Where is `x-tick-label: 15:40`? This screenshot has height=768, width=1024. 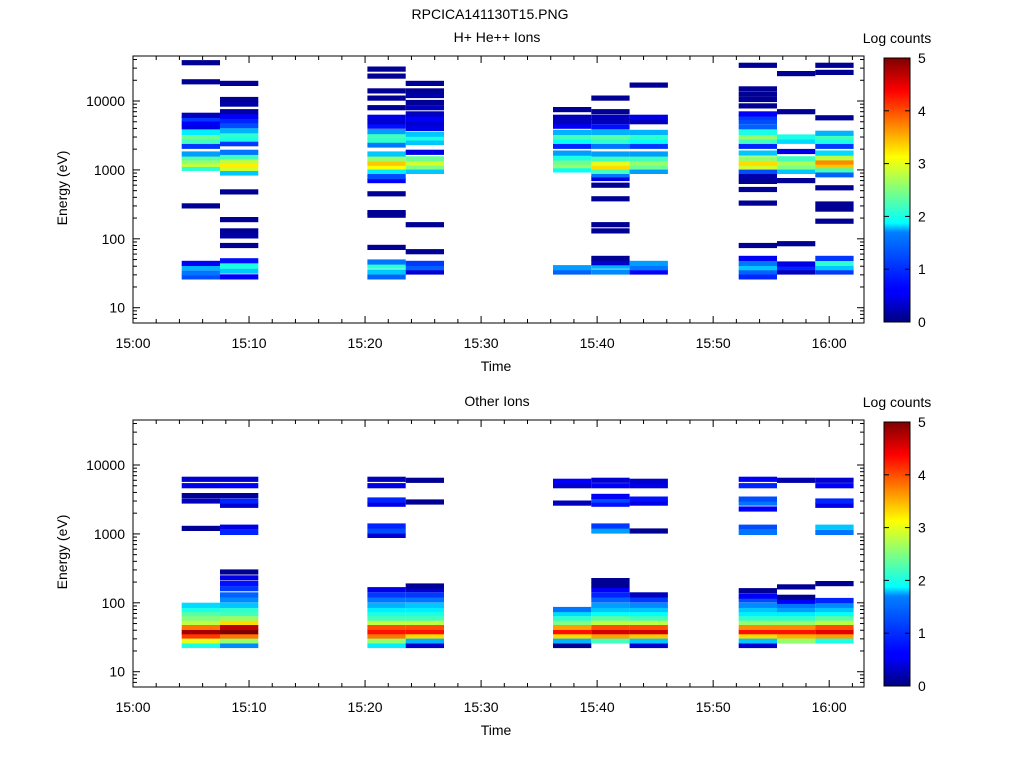
x-tick-label: 15:40 is located at coordinates (597, 707).